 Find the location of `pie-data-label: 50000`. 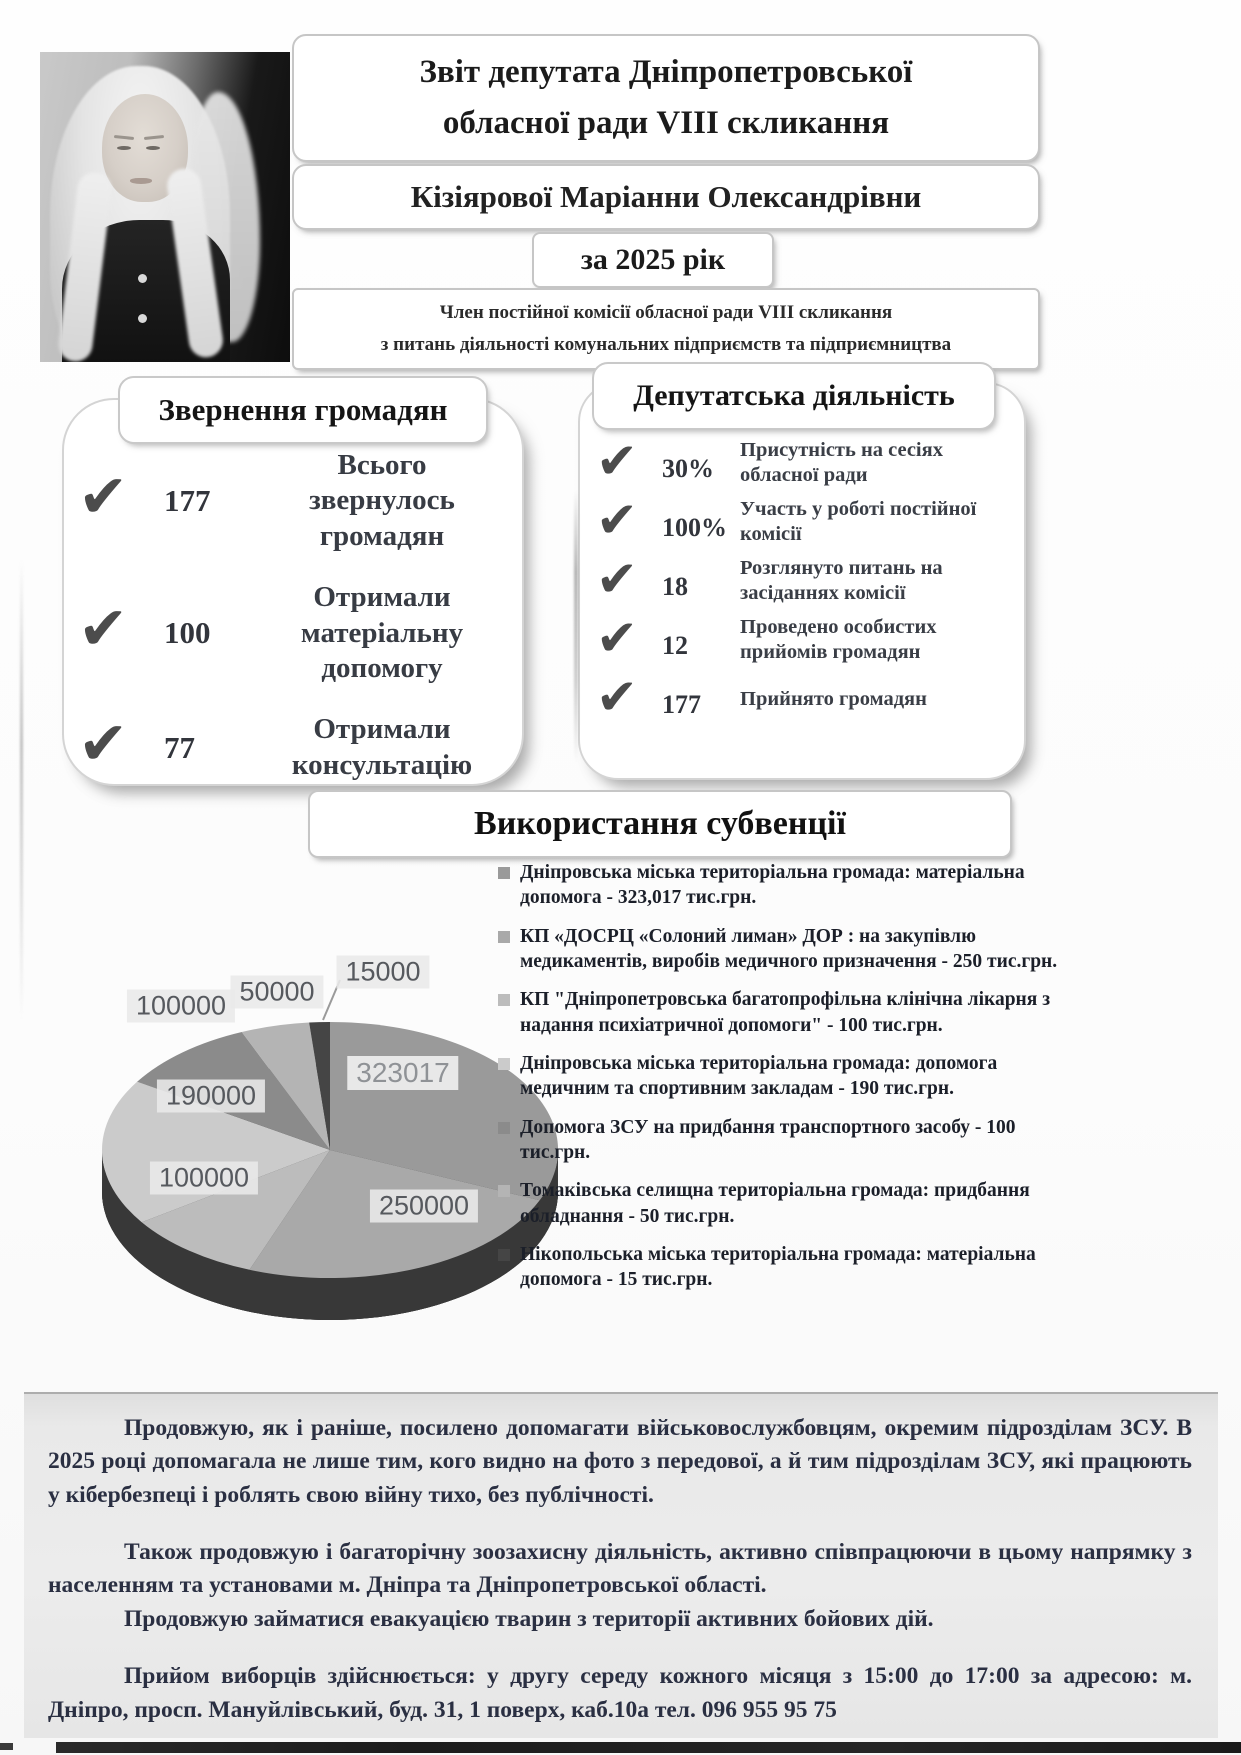

pie-data-label: 50000 is located at coordinates (277, 992).